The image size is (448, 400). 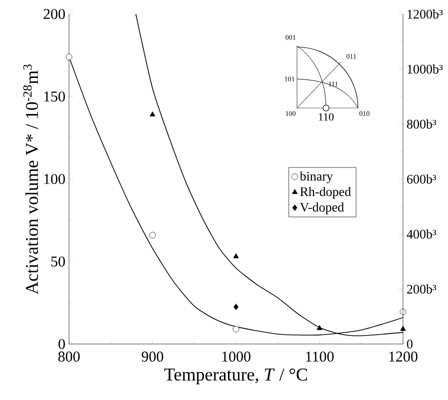 What do you see at coordinates (54, 179) in the screenshot?
I see `y-tick-label: 100` at bounding box center [54, 179].